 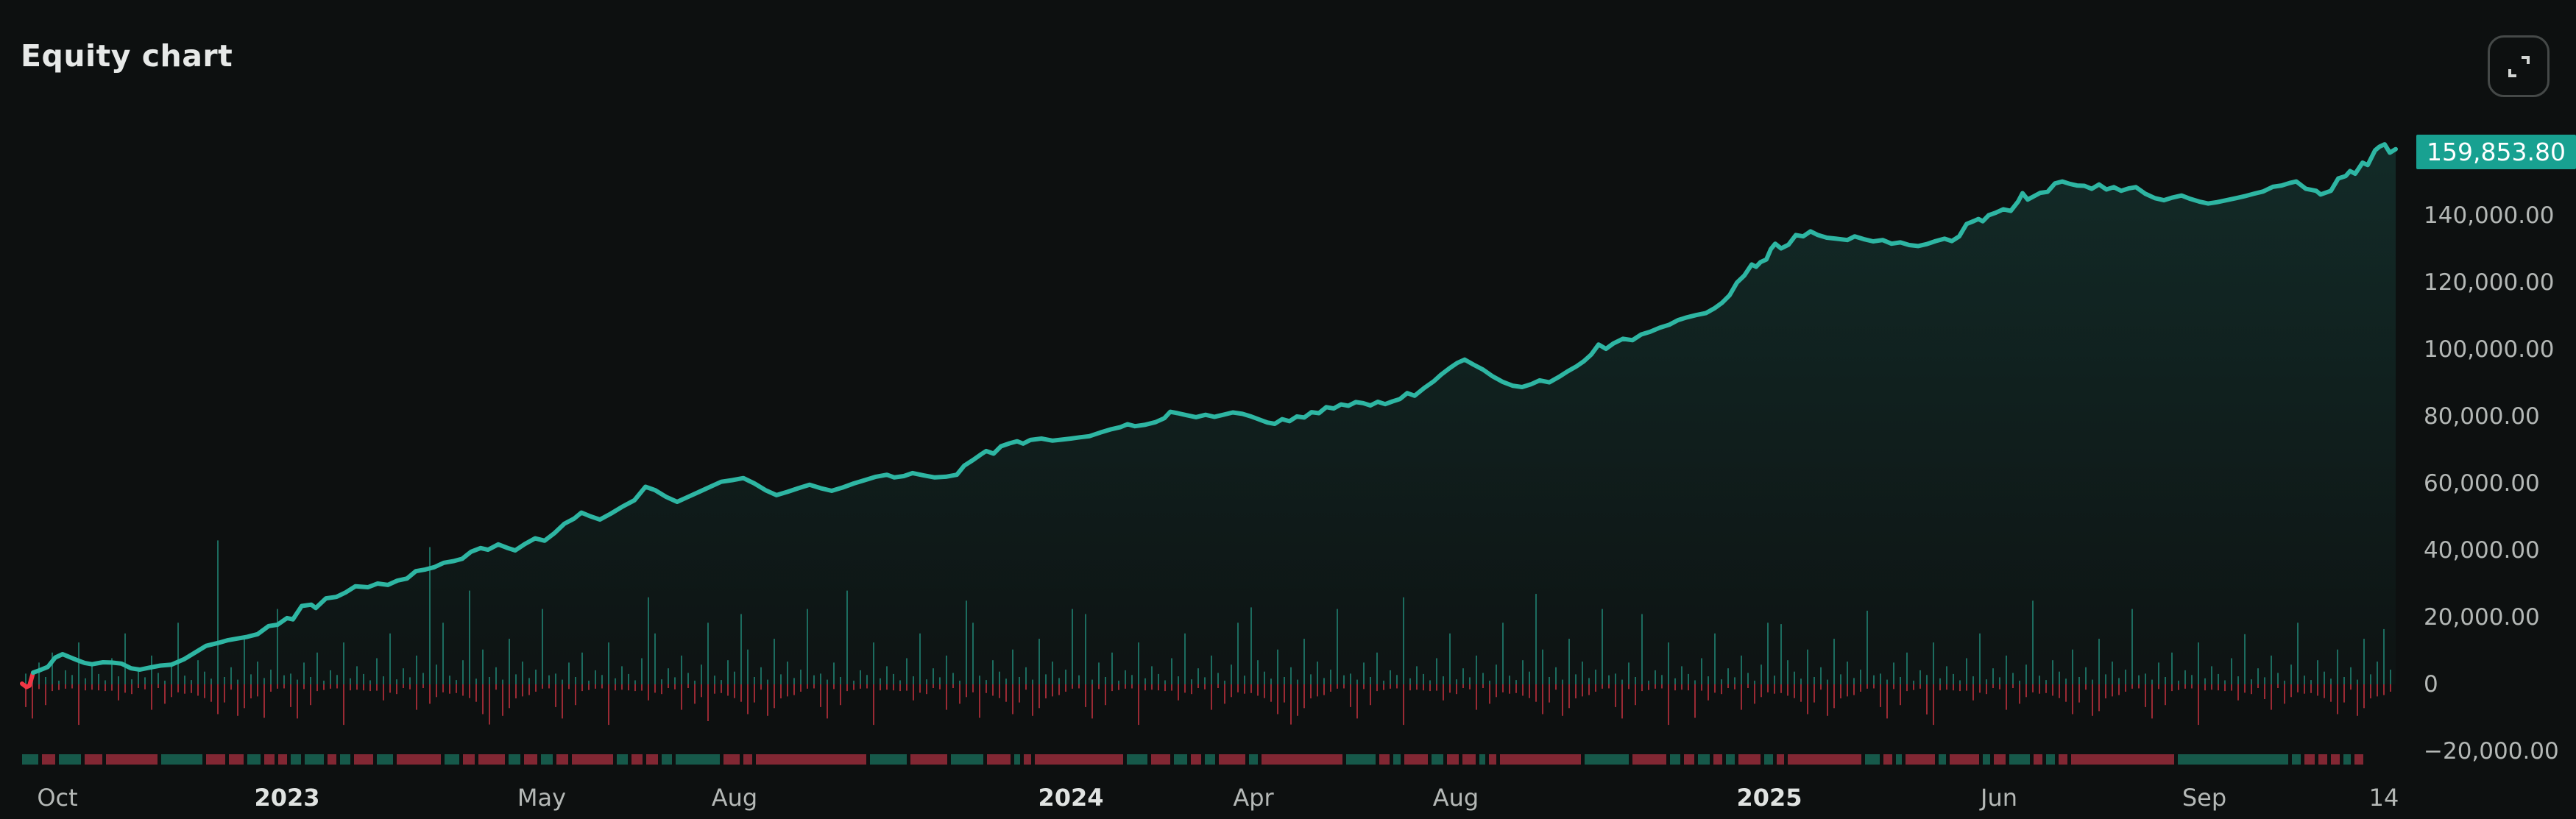 I want to click on y-axis-tick-label: 60,000.00, so click(x=2482, y=483).